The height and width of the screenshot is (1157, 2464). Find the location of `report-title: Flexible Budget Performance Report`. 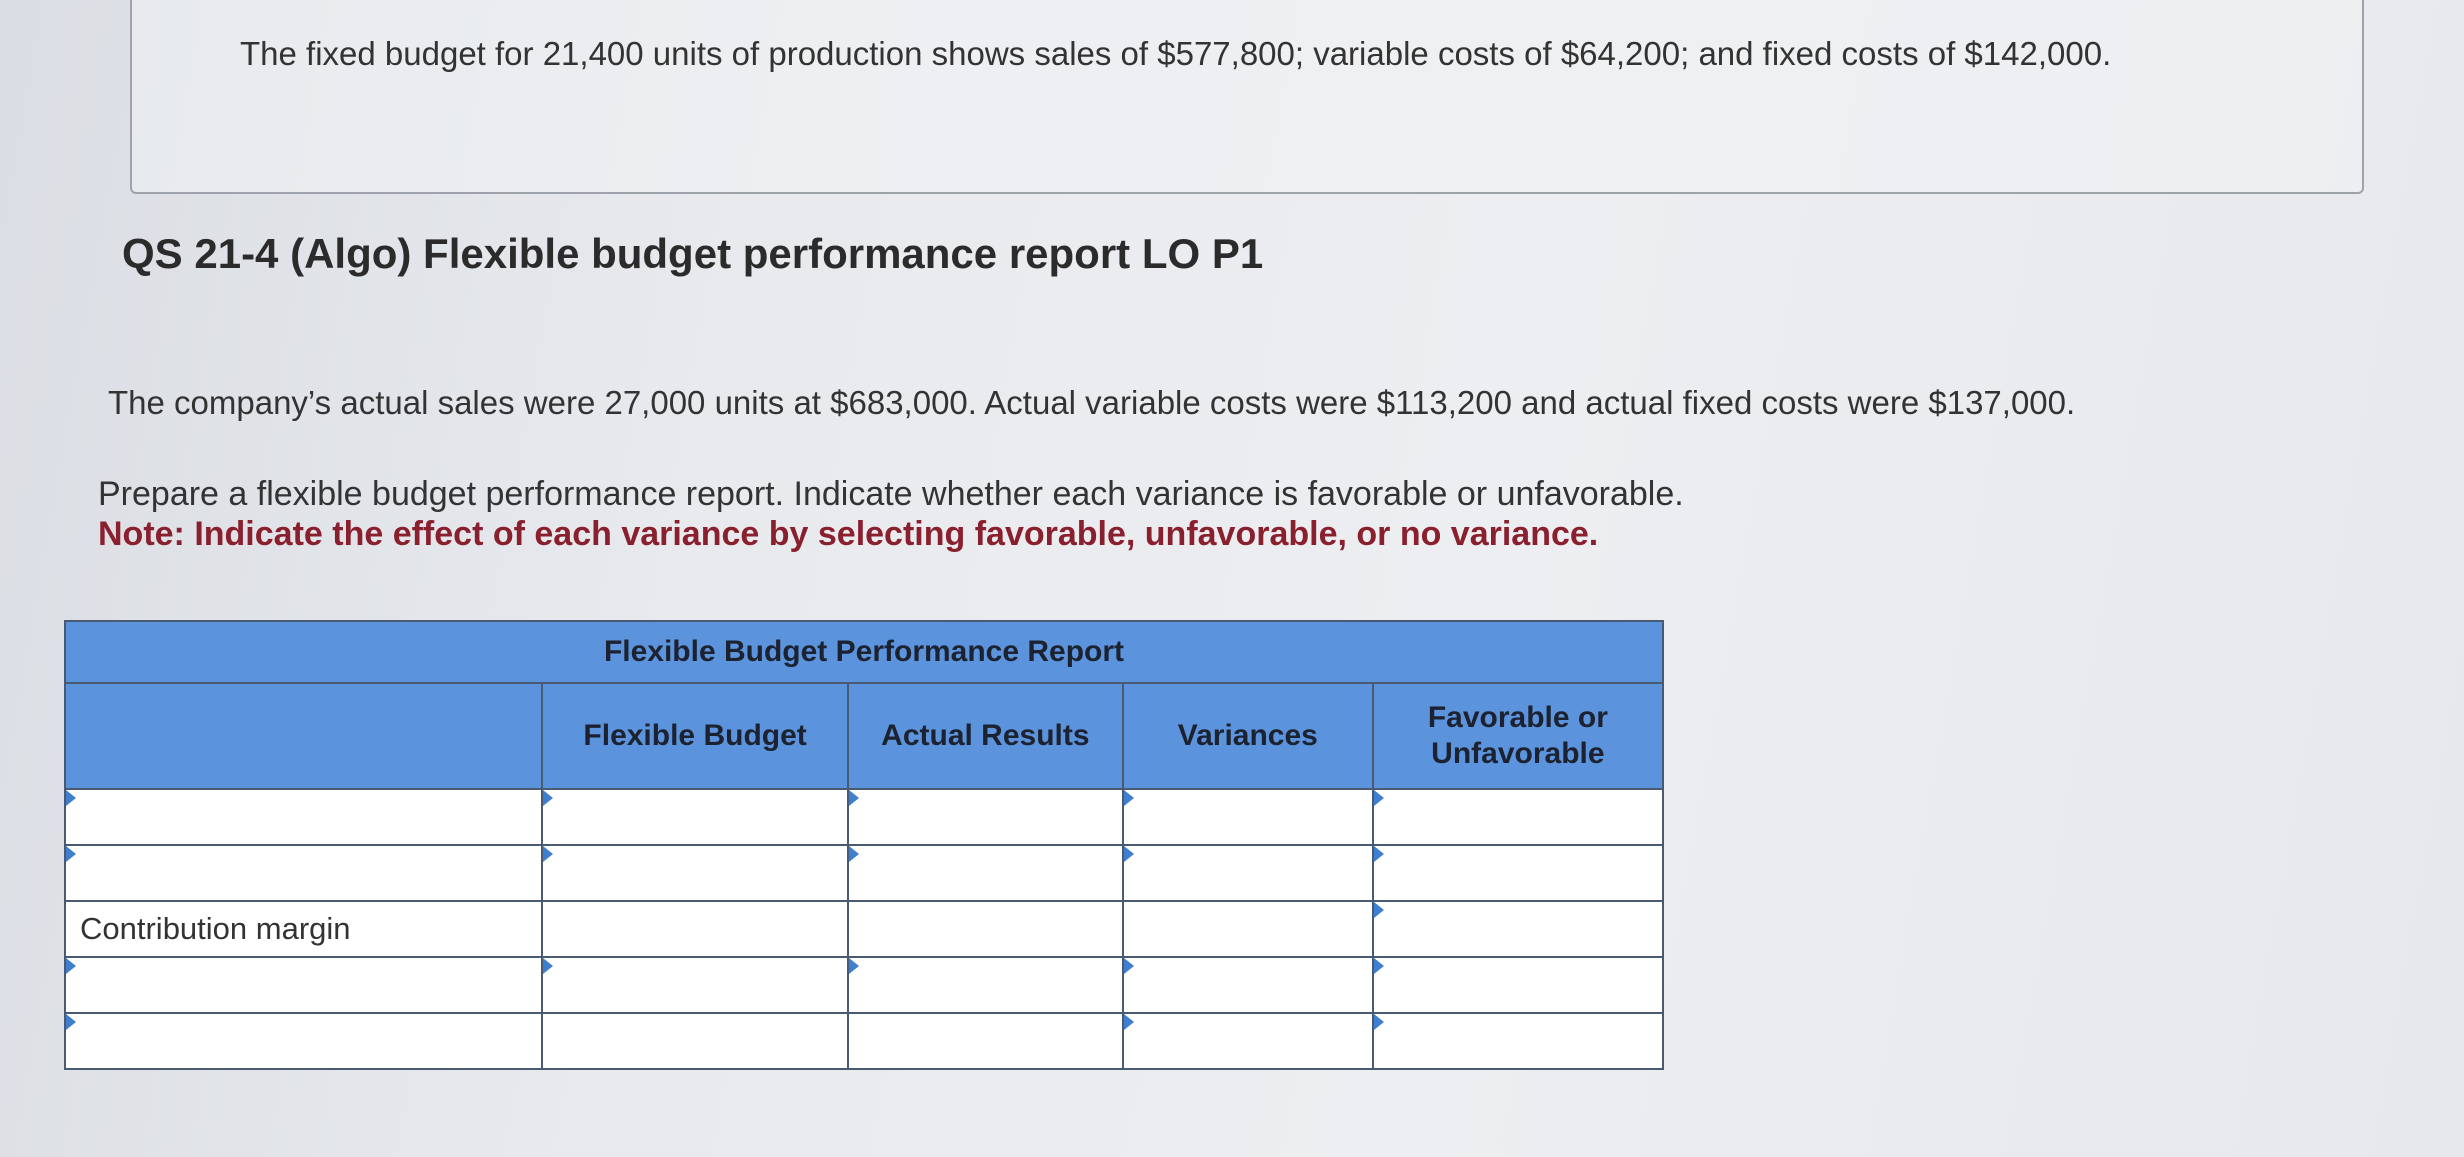

report-title: Flexible Budget Performance Report is located at coordinates (864, 652).